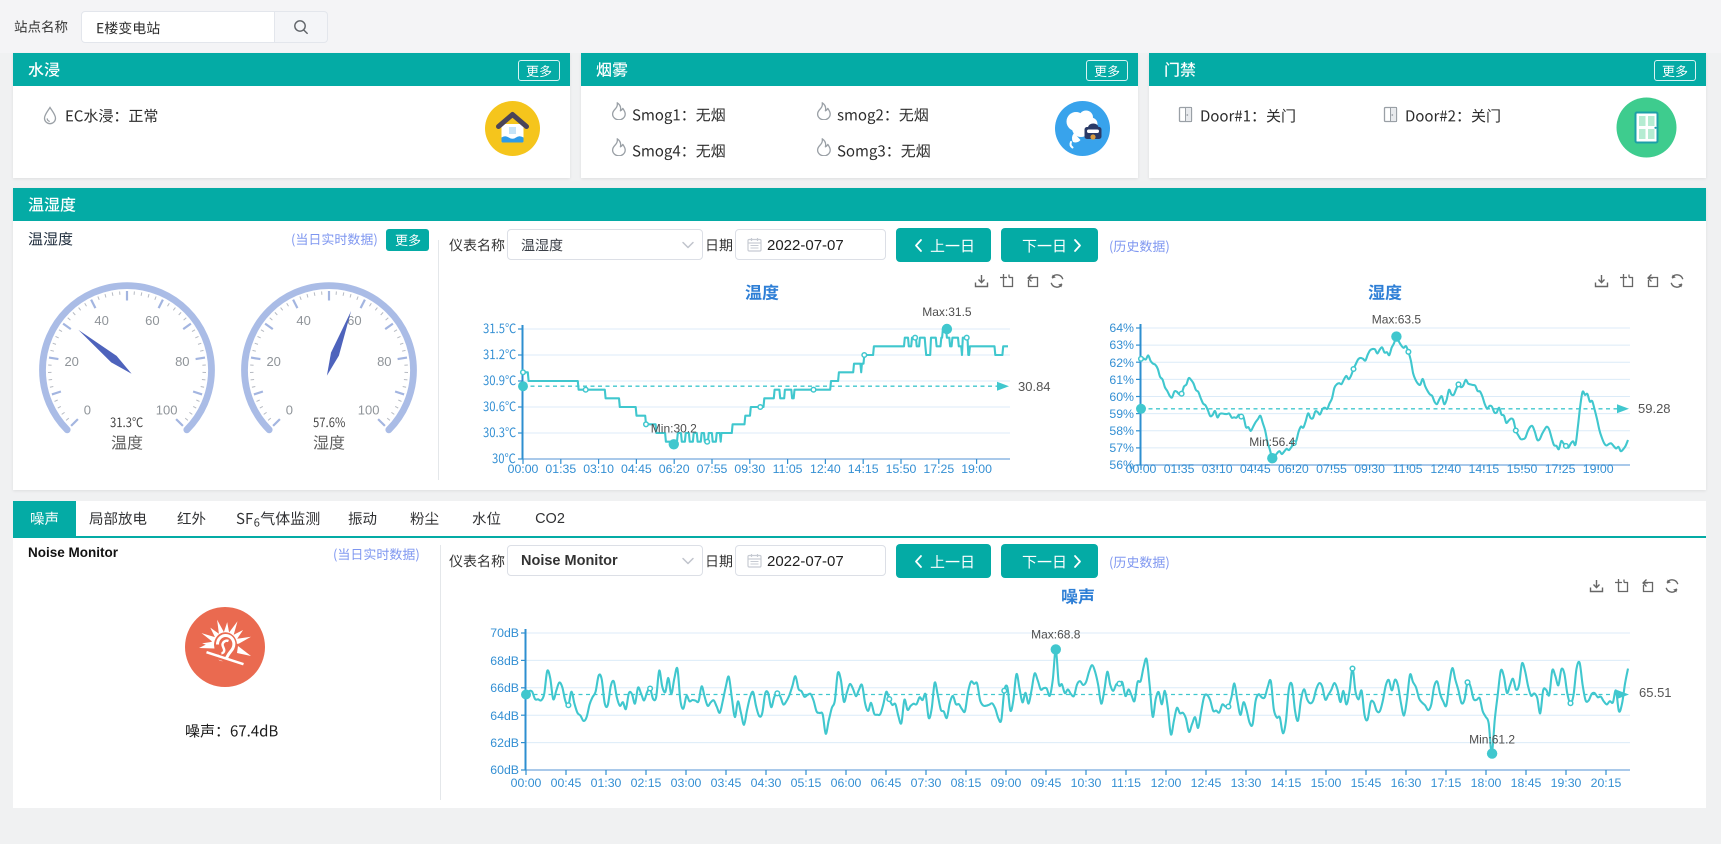  Describe the element at coordinates (1397, 320) in the screenshot. I see `svg-text: Max:63.5` at that location.